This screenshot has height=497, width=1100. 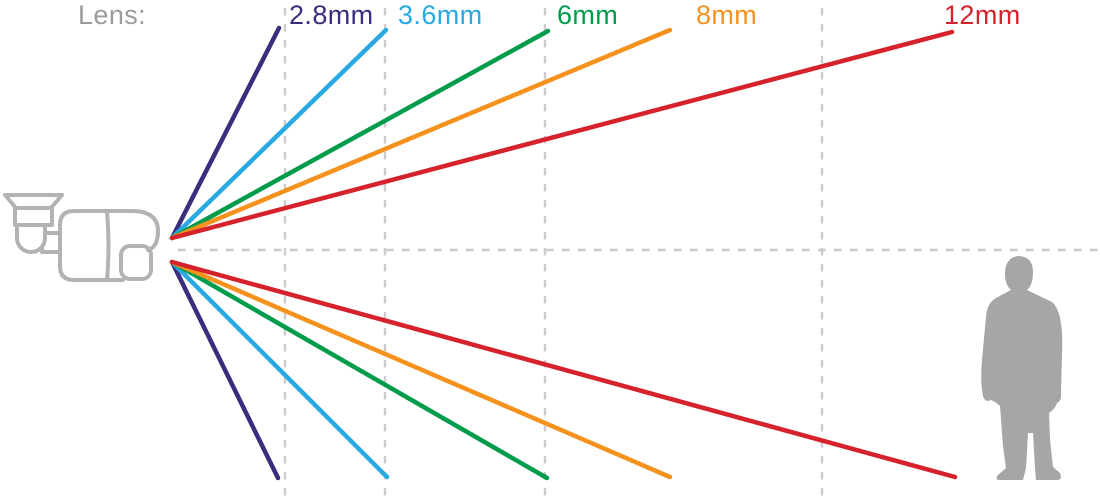 I want to click on camera-hood, so click(x=132, y=230).